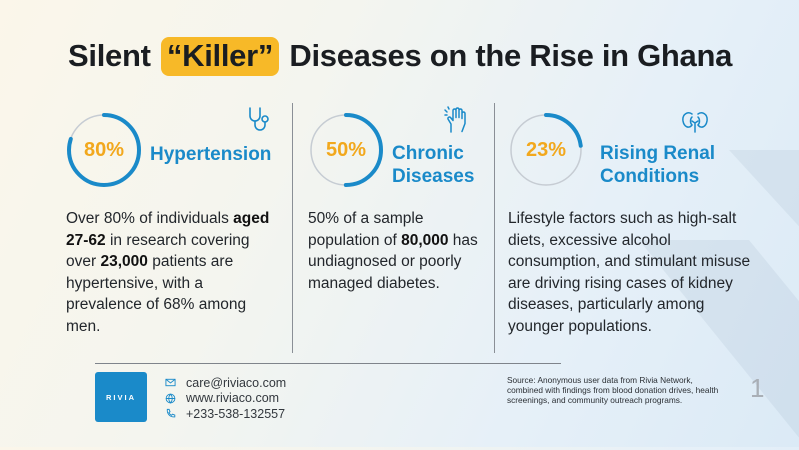 The width and height of the screenshot is (799, 450). I want to click on footer-divider, so click(328, 363).